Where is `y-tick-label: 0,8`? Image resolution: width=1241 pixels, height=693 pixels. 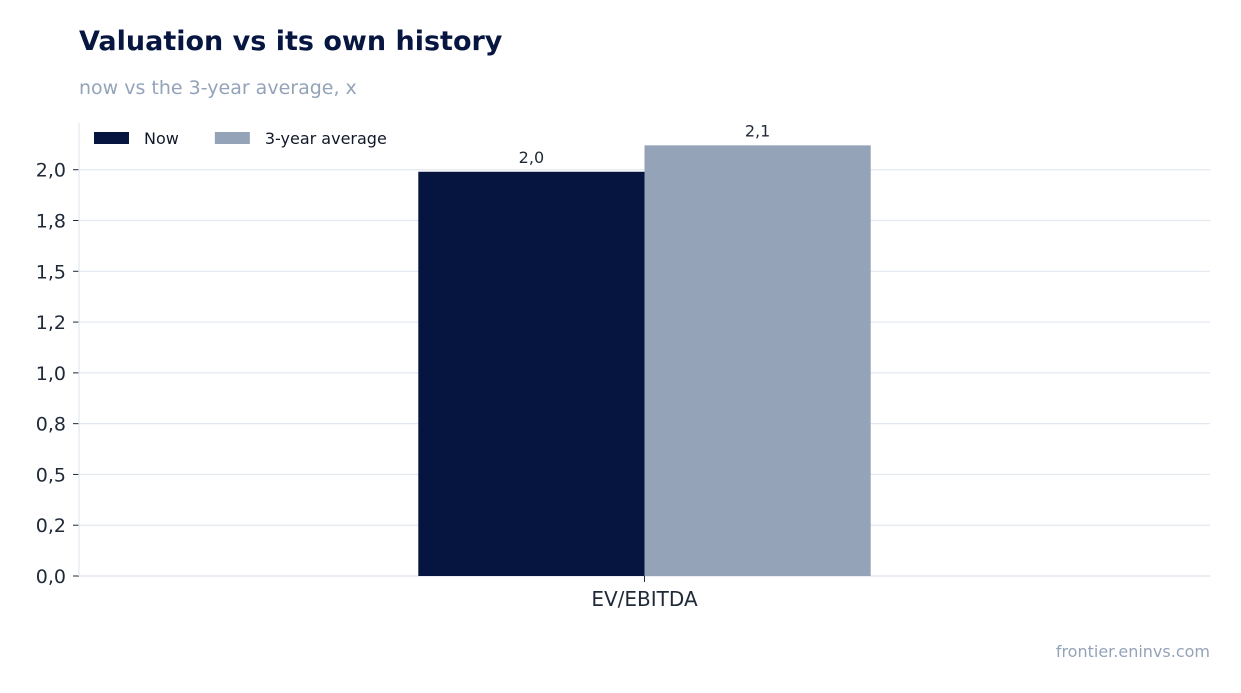
y-tick-label: 0,8 is located at coordinates (51, 425).